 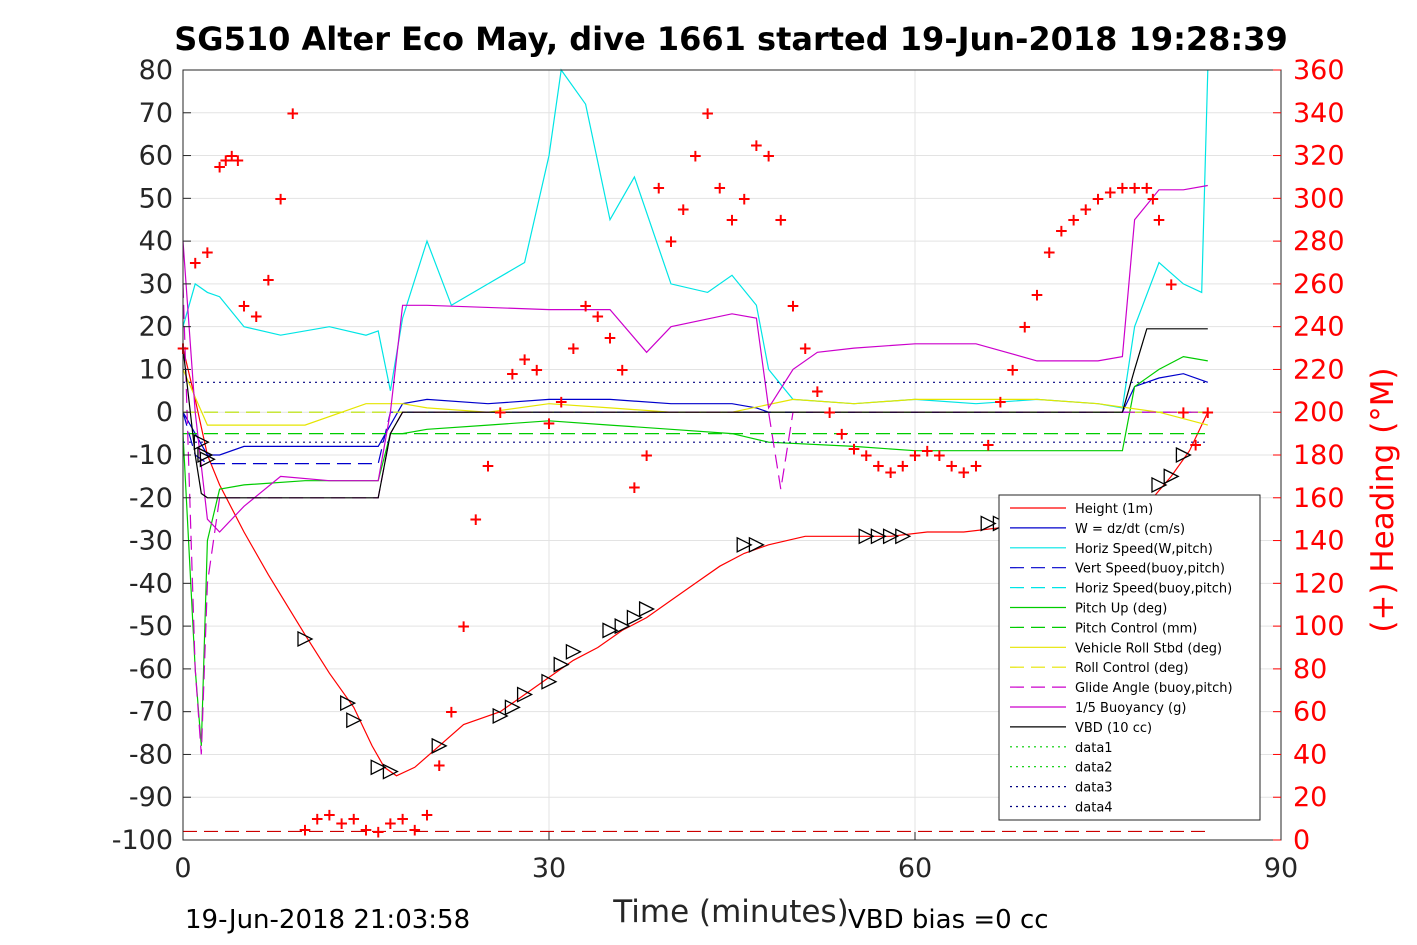 What do you see at coordinates (156, 156) in the screenshot?
I see `y-tick-label: 60` at bounding box center [156, 156].